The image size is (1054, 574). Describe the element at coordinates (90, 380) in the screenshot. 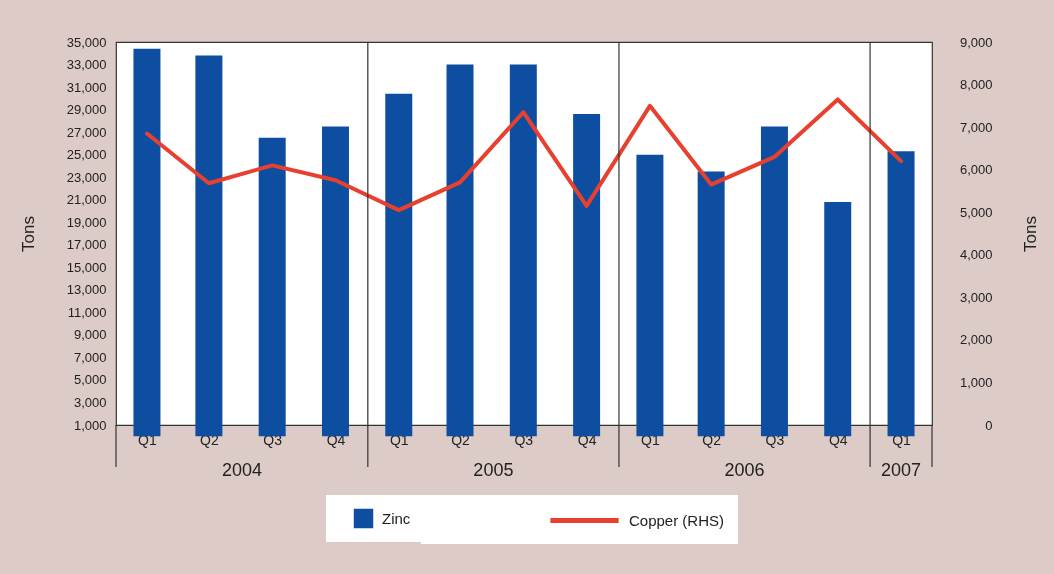

I see `y-tick-label: 5,000` at that location.